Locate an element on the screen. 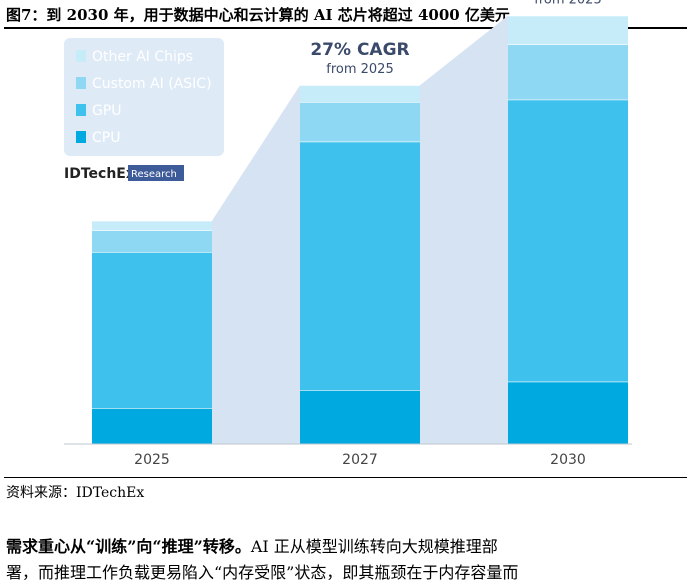  legend-label-custom-ai-asic-: Custom AI (ASIC) is located at coordinates (152, 84).